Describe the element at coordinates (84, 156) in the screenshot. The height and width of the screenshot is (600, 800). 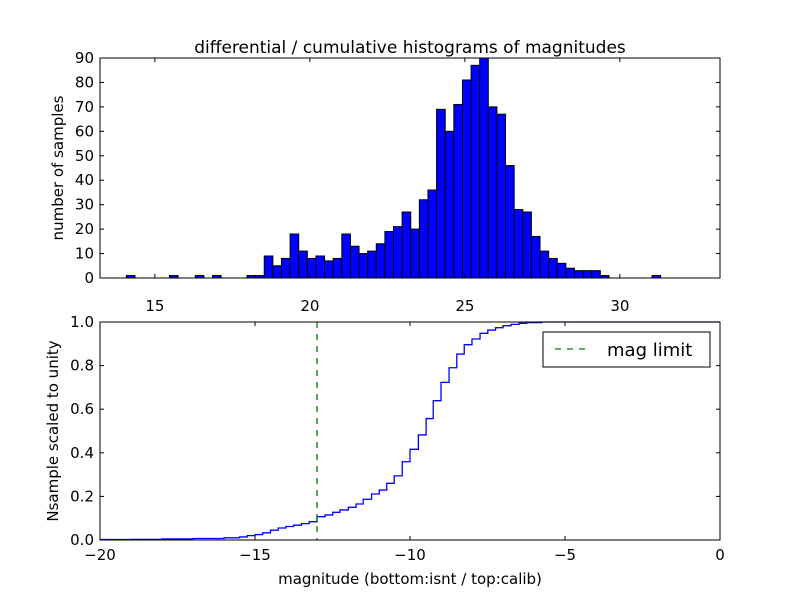
I see `y-tick-label: 50` at that location.